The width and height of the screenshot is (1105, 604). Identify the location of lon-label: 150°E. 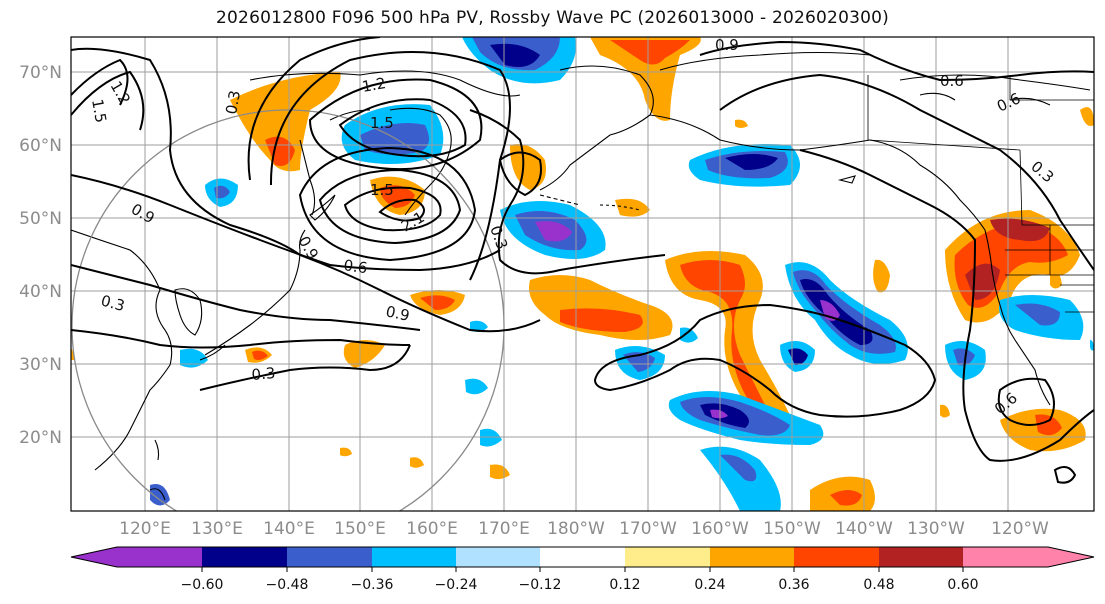
(360, 529).